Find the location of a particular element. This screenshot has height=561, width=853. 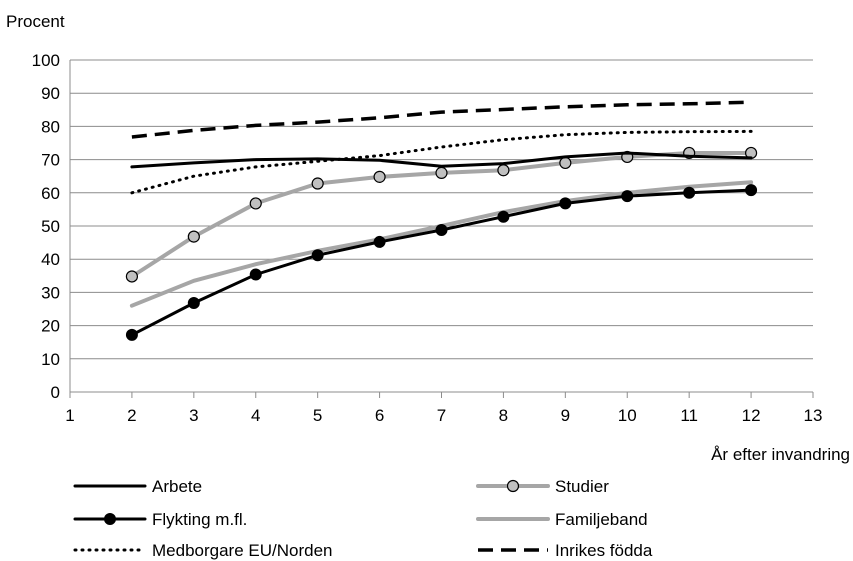

y-tick-30: 30 is located at coordinates (50, 292).